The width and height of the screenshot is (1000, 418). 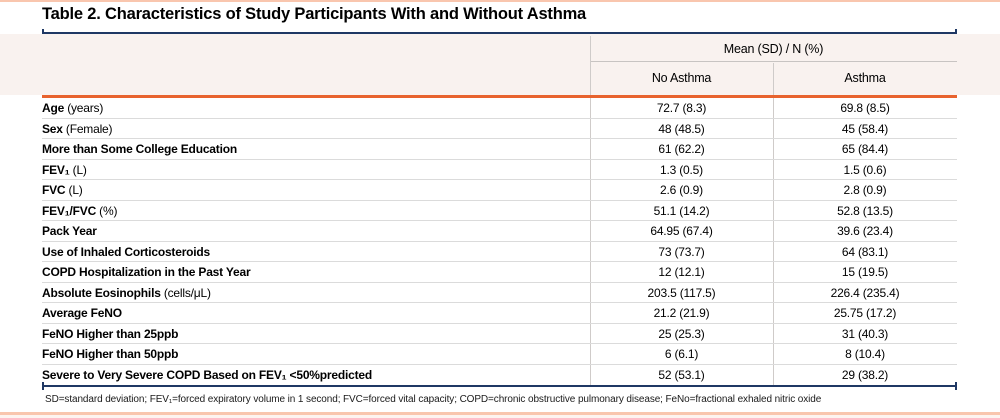 I want to click on row-label: Pack Year, so click(x=69, y=231).